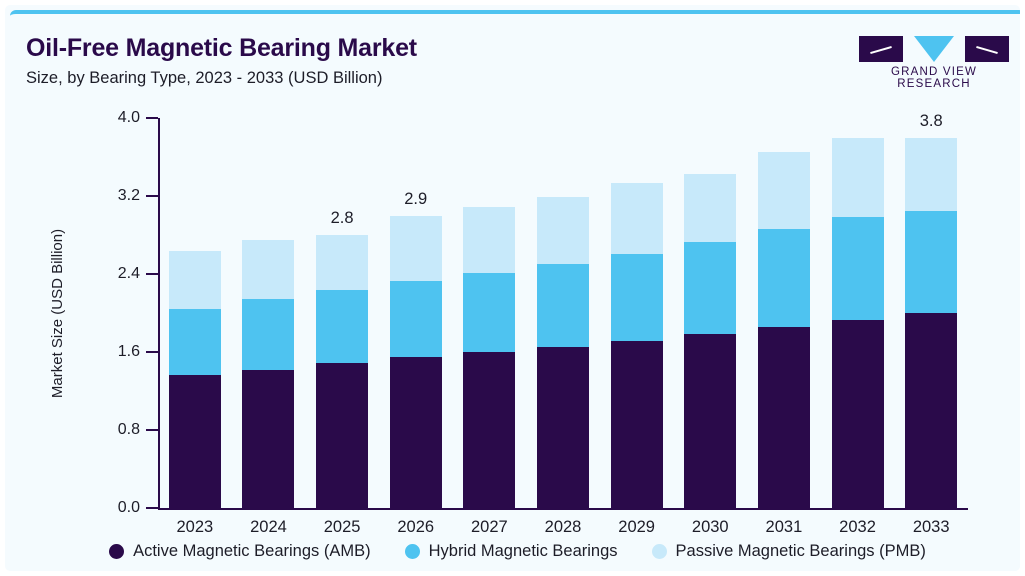  I want to click on y-axis-tick-label: 0.8, so click(128, 429).